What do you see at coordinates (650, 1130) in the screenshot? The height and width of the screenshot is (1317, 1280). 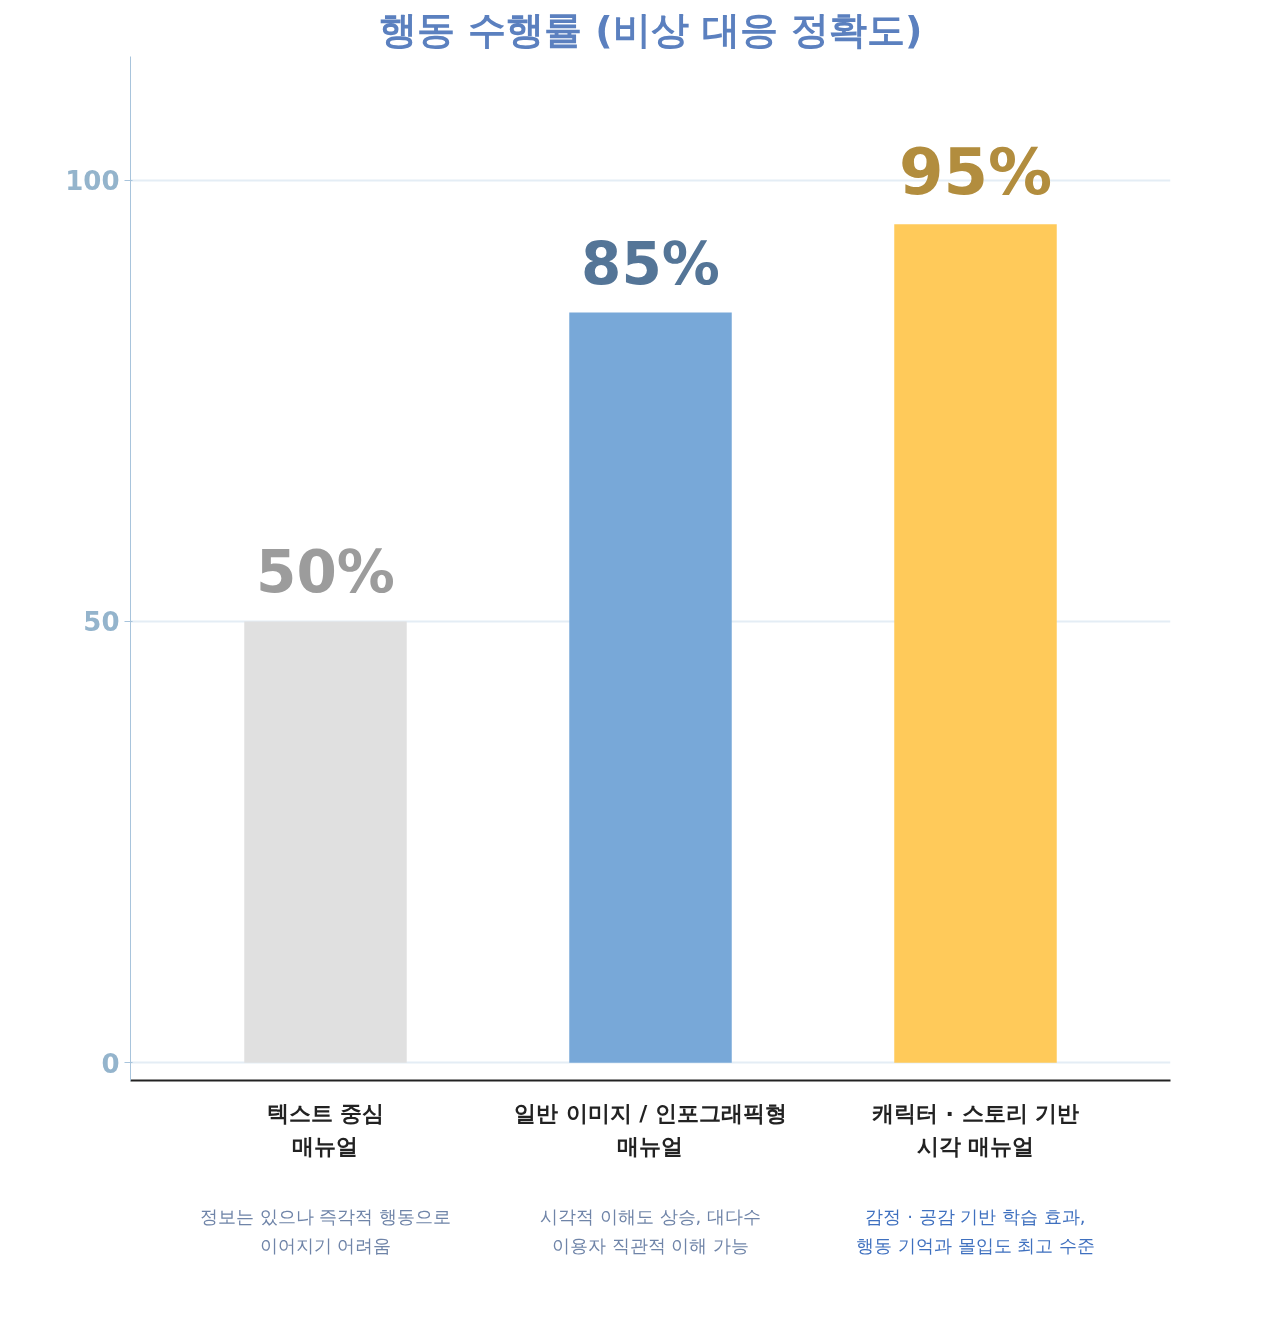 I see `x-tick-label: 일반 이미지 / 인포그래픽형 매뉴얼` at bounding box center [650, 1130].